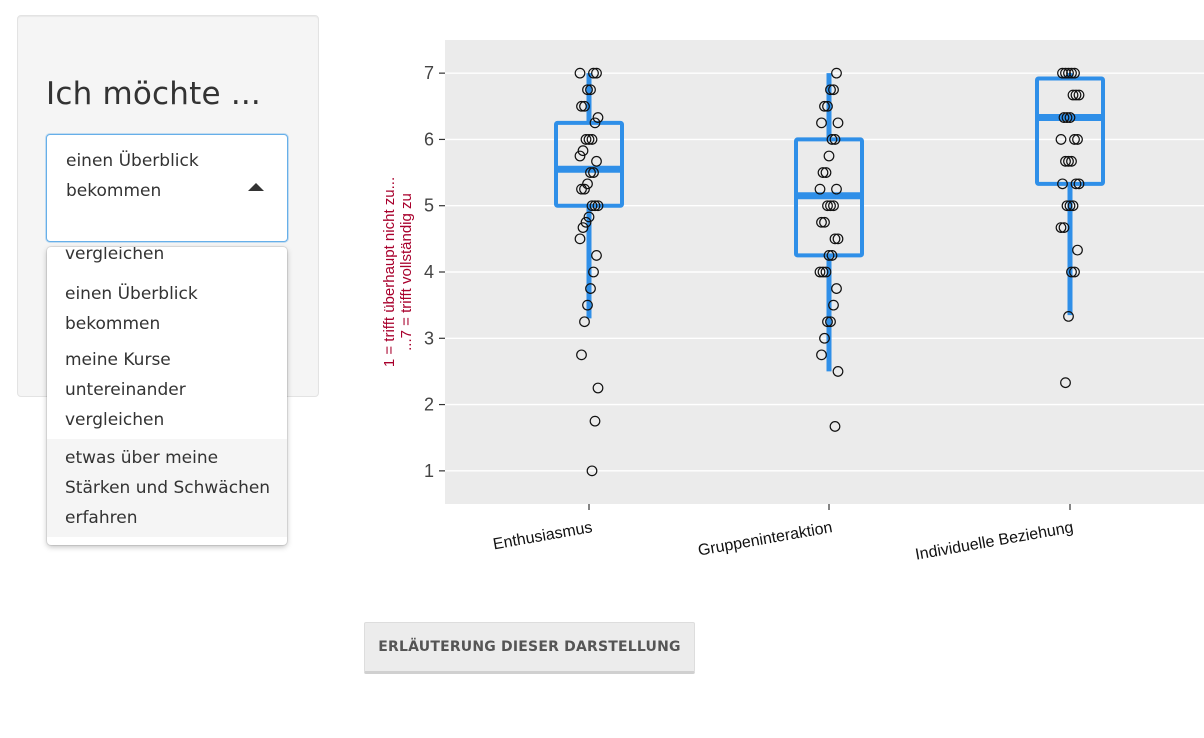 This screenshot has width=1204, height=738. What do you see at coordinates (529, 648) in the screenshot?
I see `explanation-button: ERLÄUTERUNG DIESER DARSTELLUNG` at bounding box center [529, 648].